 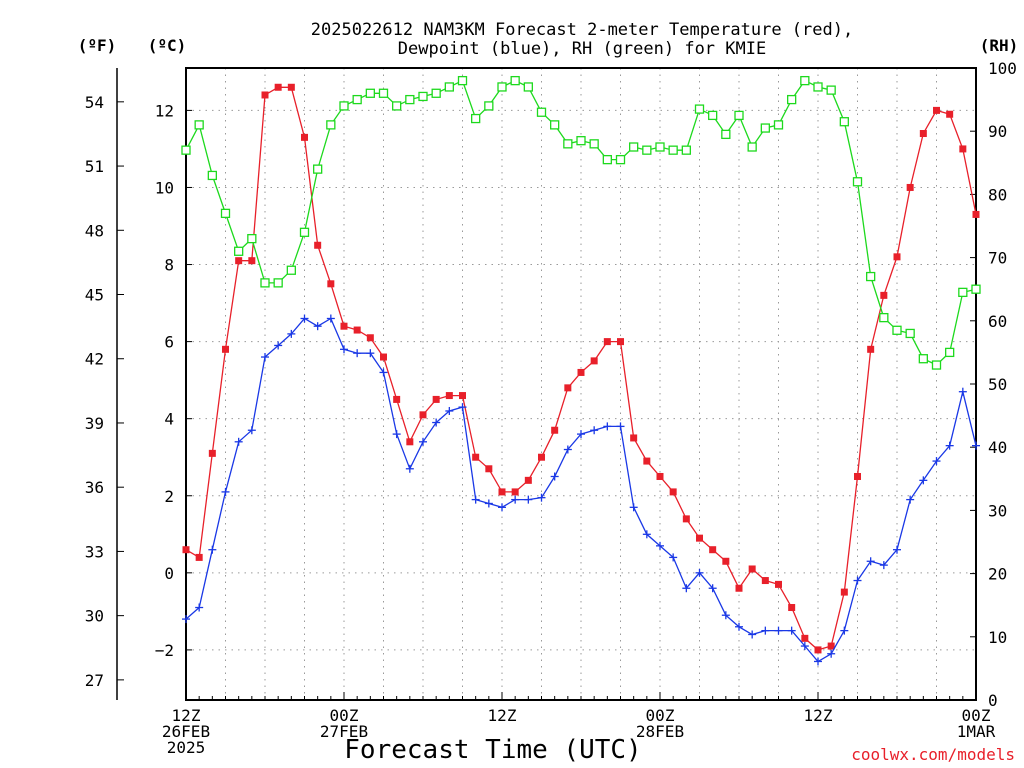 I want to click on celsius-tick-label: 2, so click(x=169, y=496).